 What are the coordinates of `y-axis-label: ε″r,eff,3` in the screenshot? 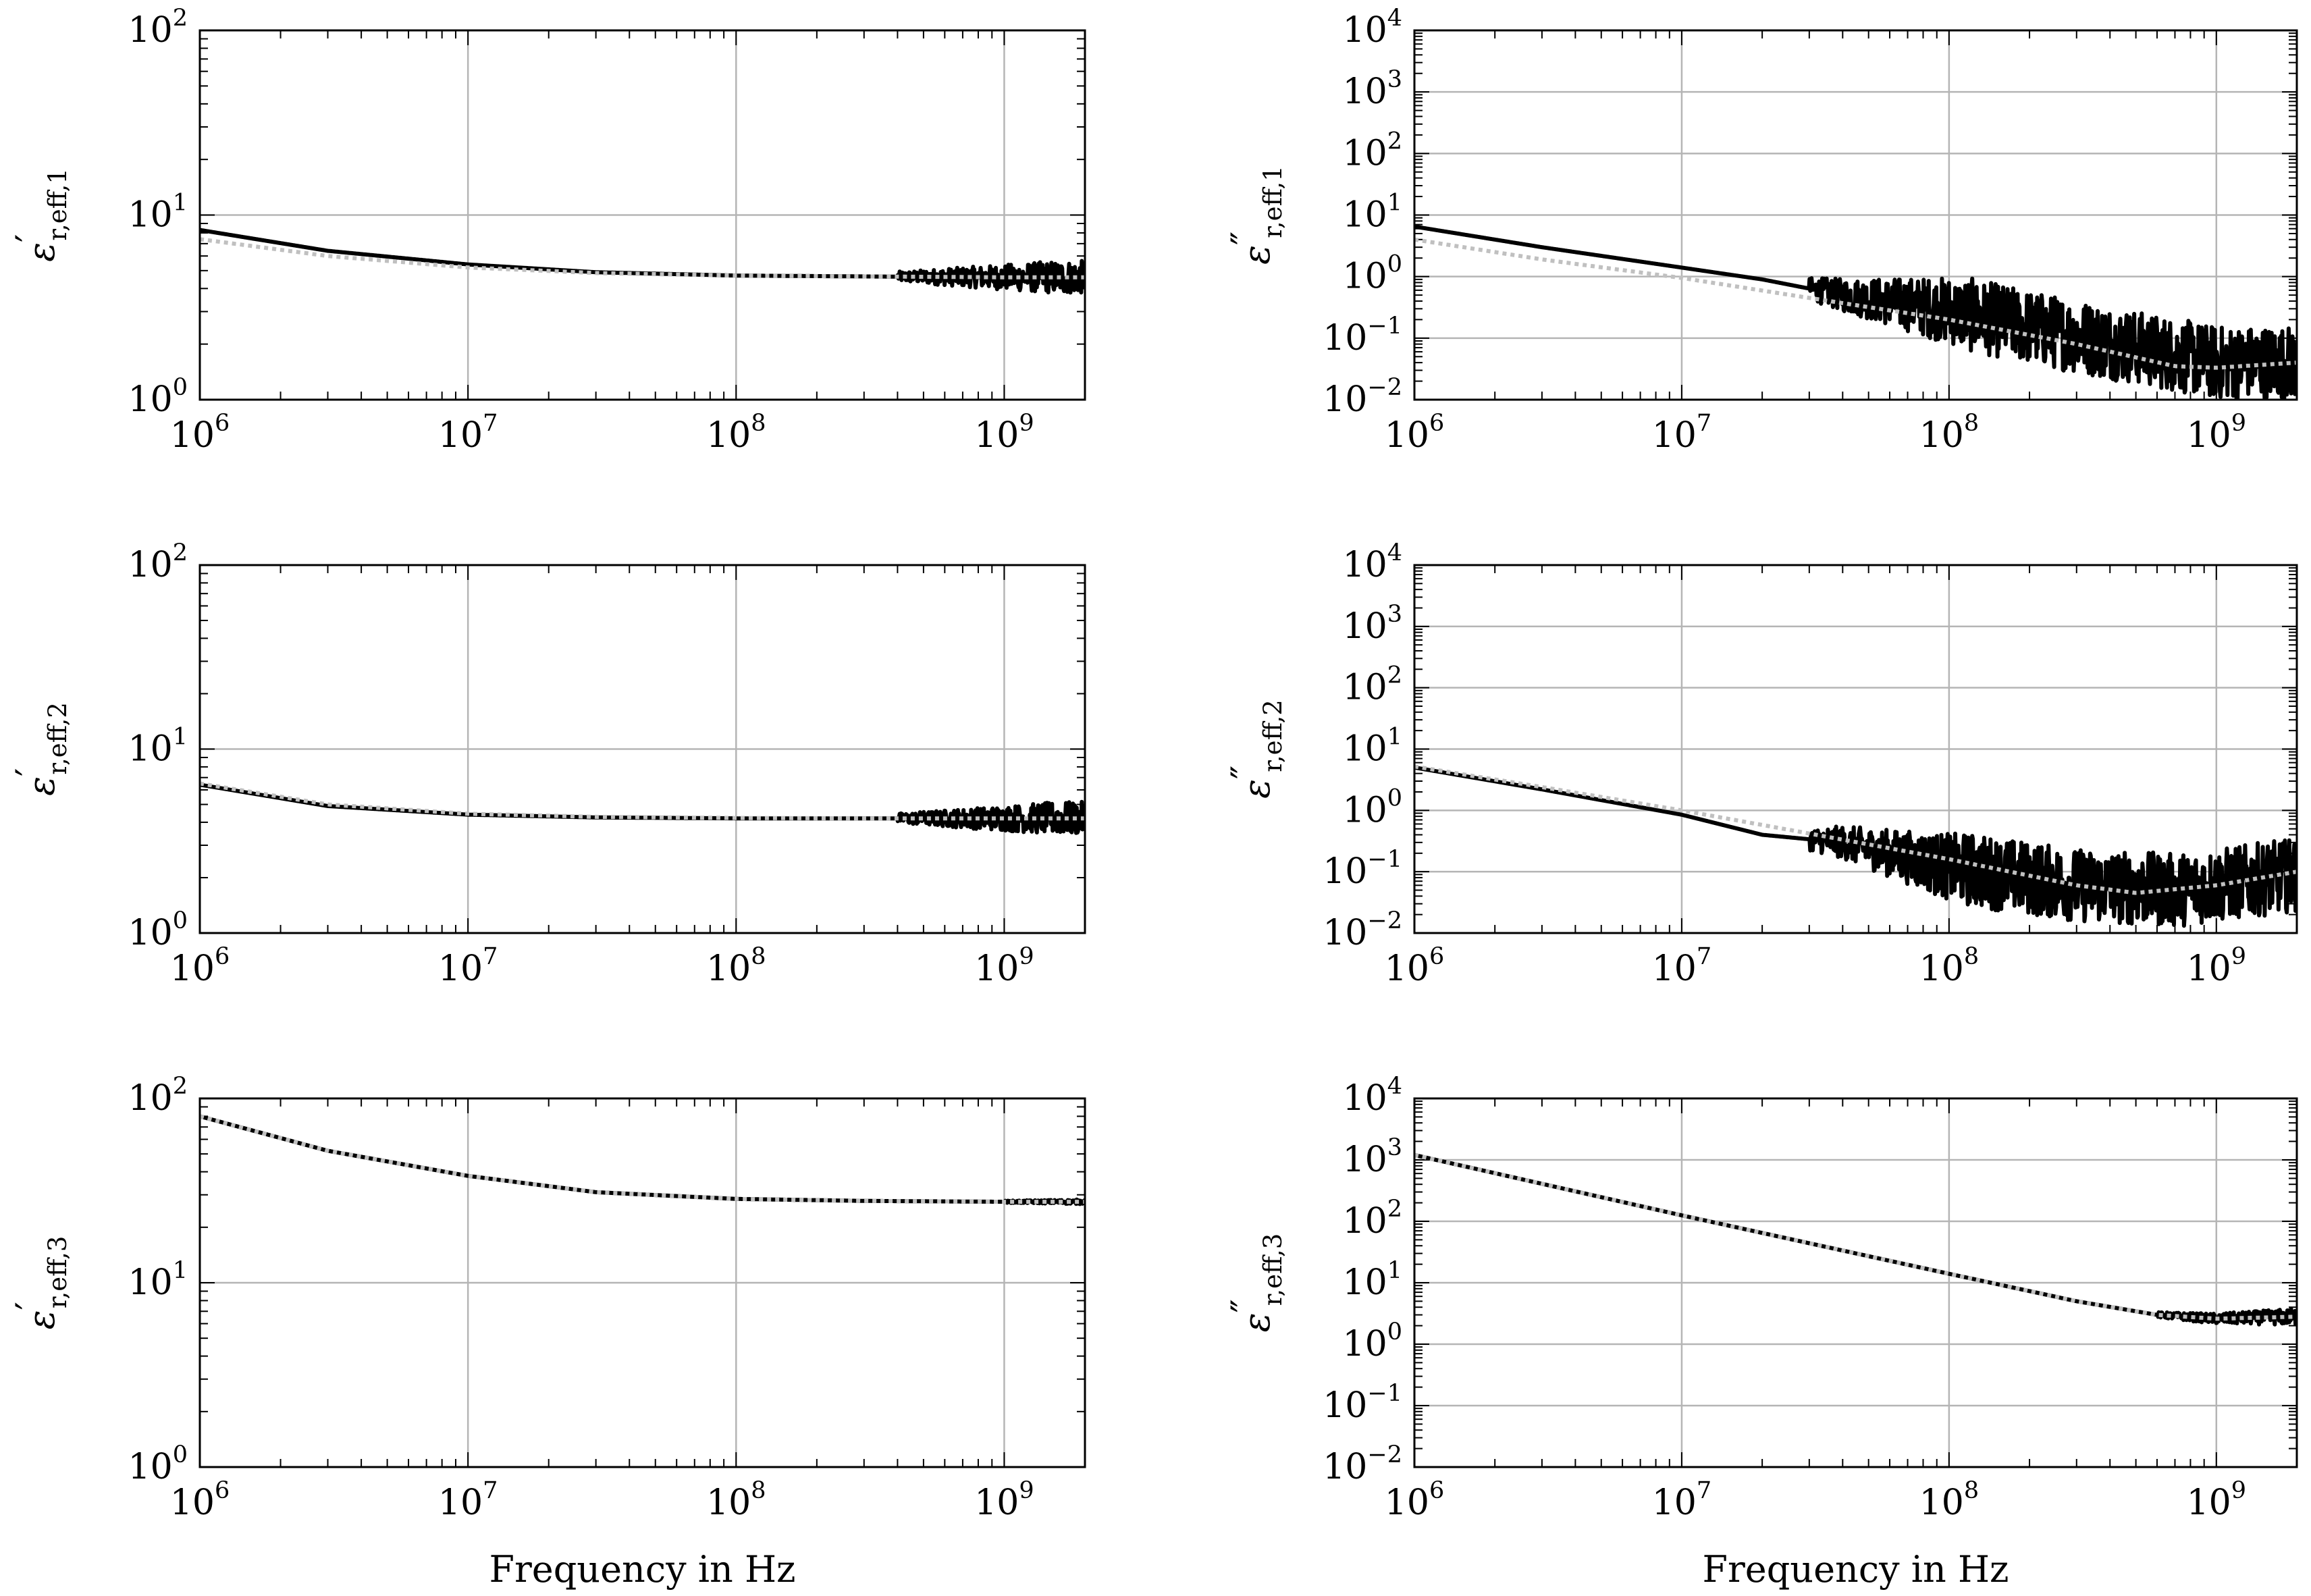 It's located at (1255, 1283).